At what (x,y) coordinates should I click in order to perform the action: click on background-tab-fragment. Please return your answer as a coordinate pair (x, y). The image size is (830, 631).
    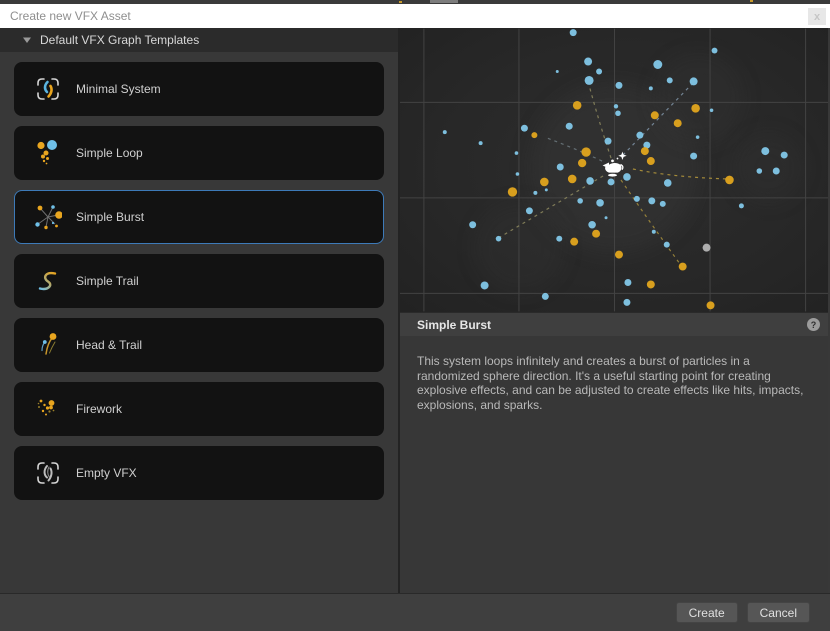
    Looking at the image, I should click on (444, 1).